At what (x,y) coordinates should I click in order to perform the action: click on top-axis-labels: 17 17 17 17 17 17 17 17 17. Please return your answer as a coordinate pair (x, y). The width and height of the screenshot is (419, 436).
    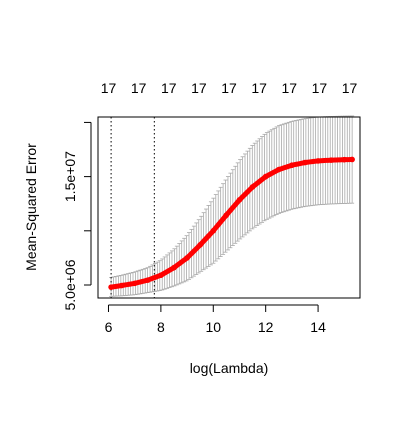
    Looking at the image, I should click on (229, 88).